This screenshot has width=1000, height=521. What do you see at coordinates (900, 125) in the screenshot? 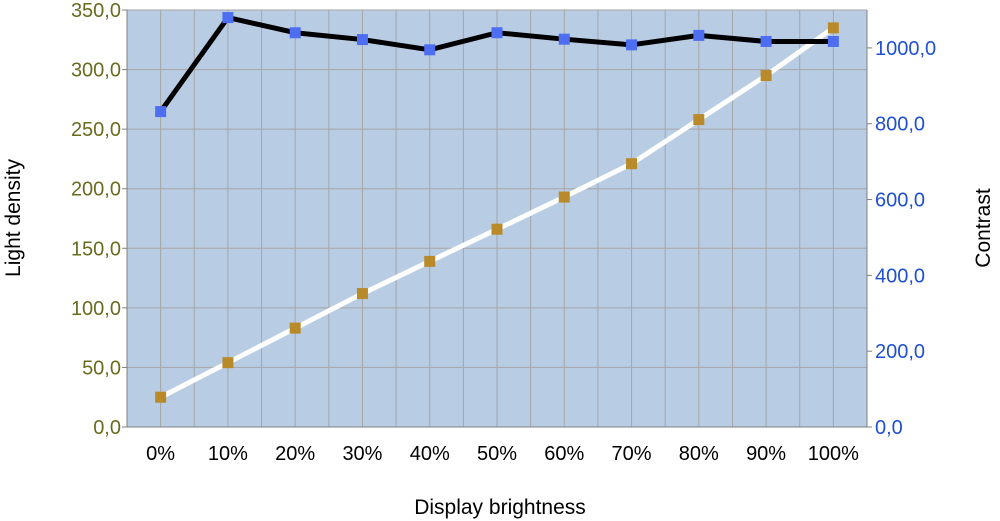
I see `y2-tick-label: 800,0` at bounding box center [900, 125].